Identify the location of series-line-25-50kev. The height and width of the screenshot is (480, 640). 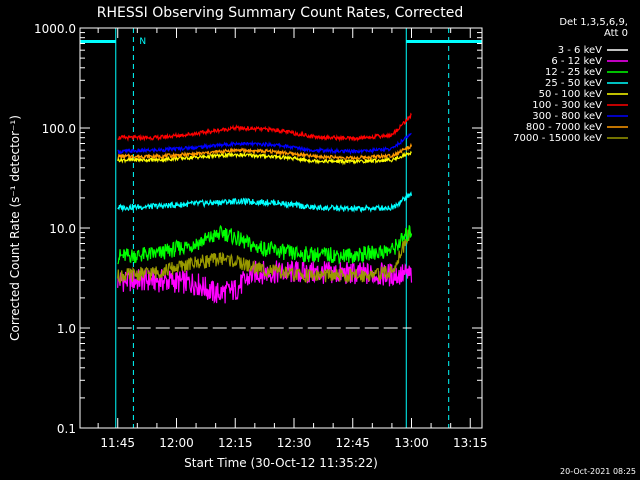
(265, 202).